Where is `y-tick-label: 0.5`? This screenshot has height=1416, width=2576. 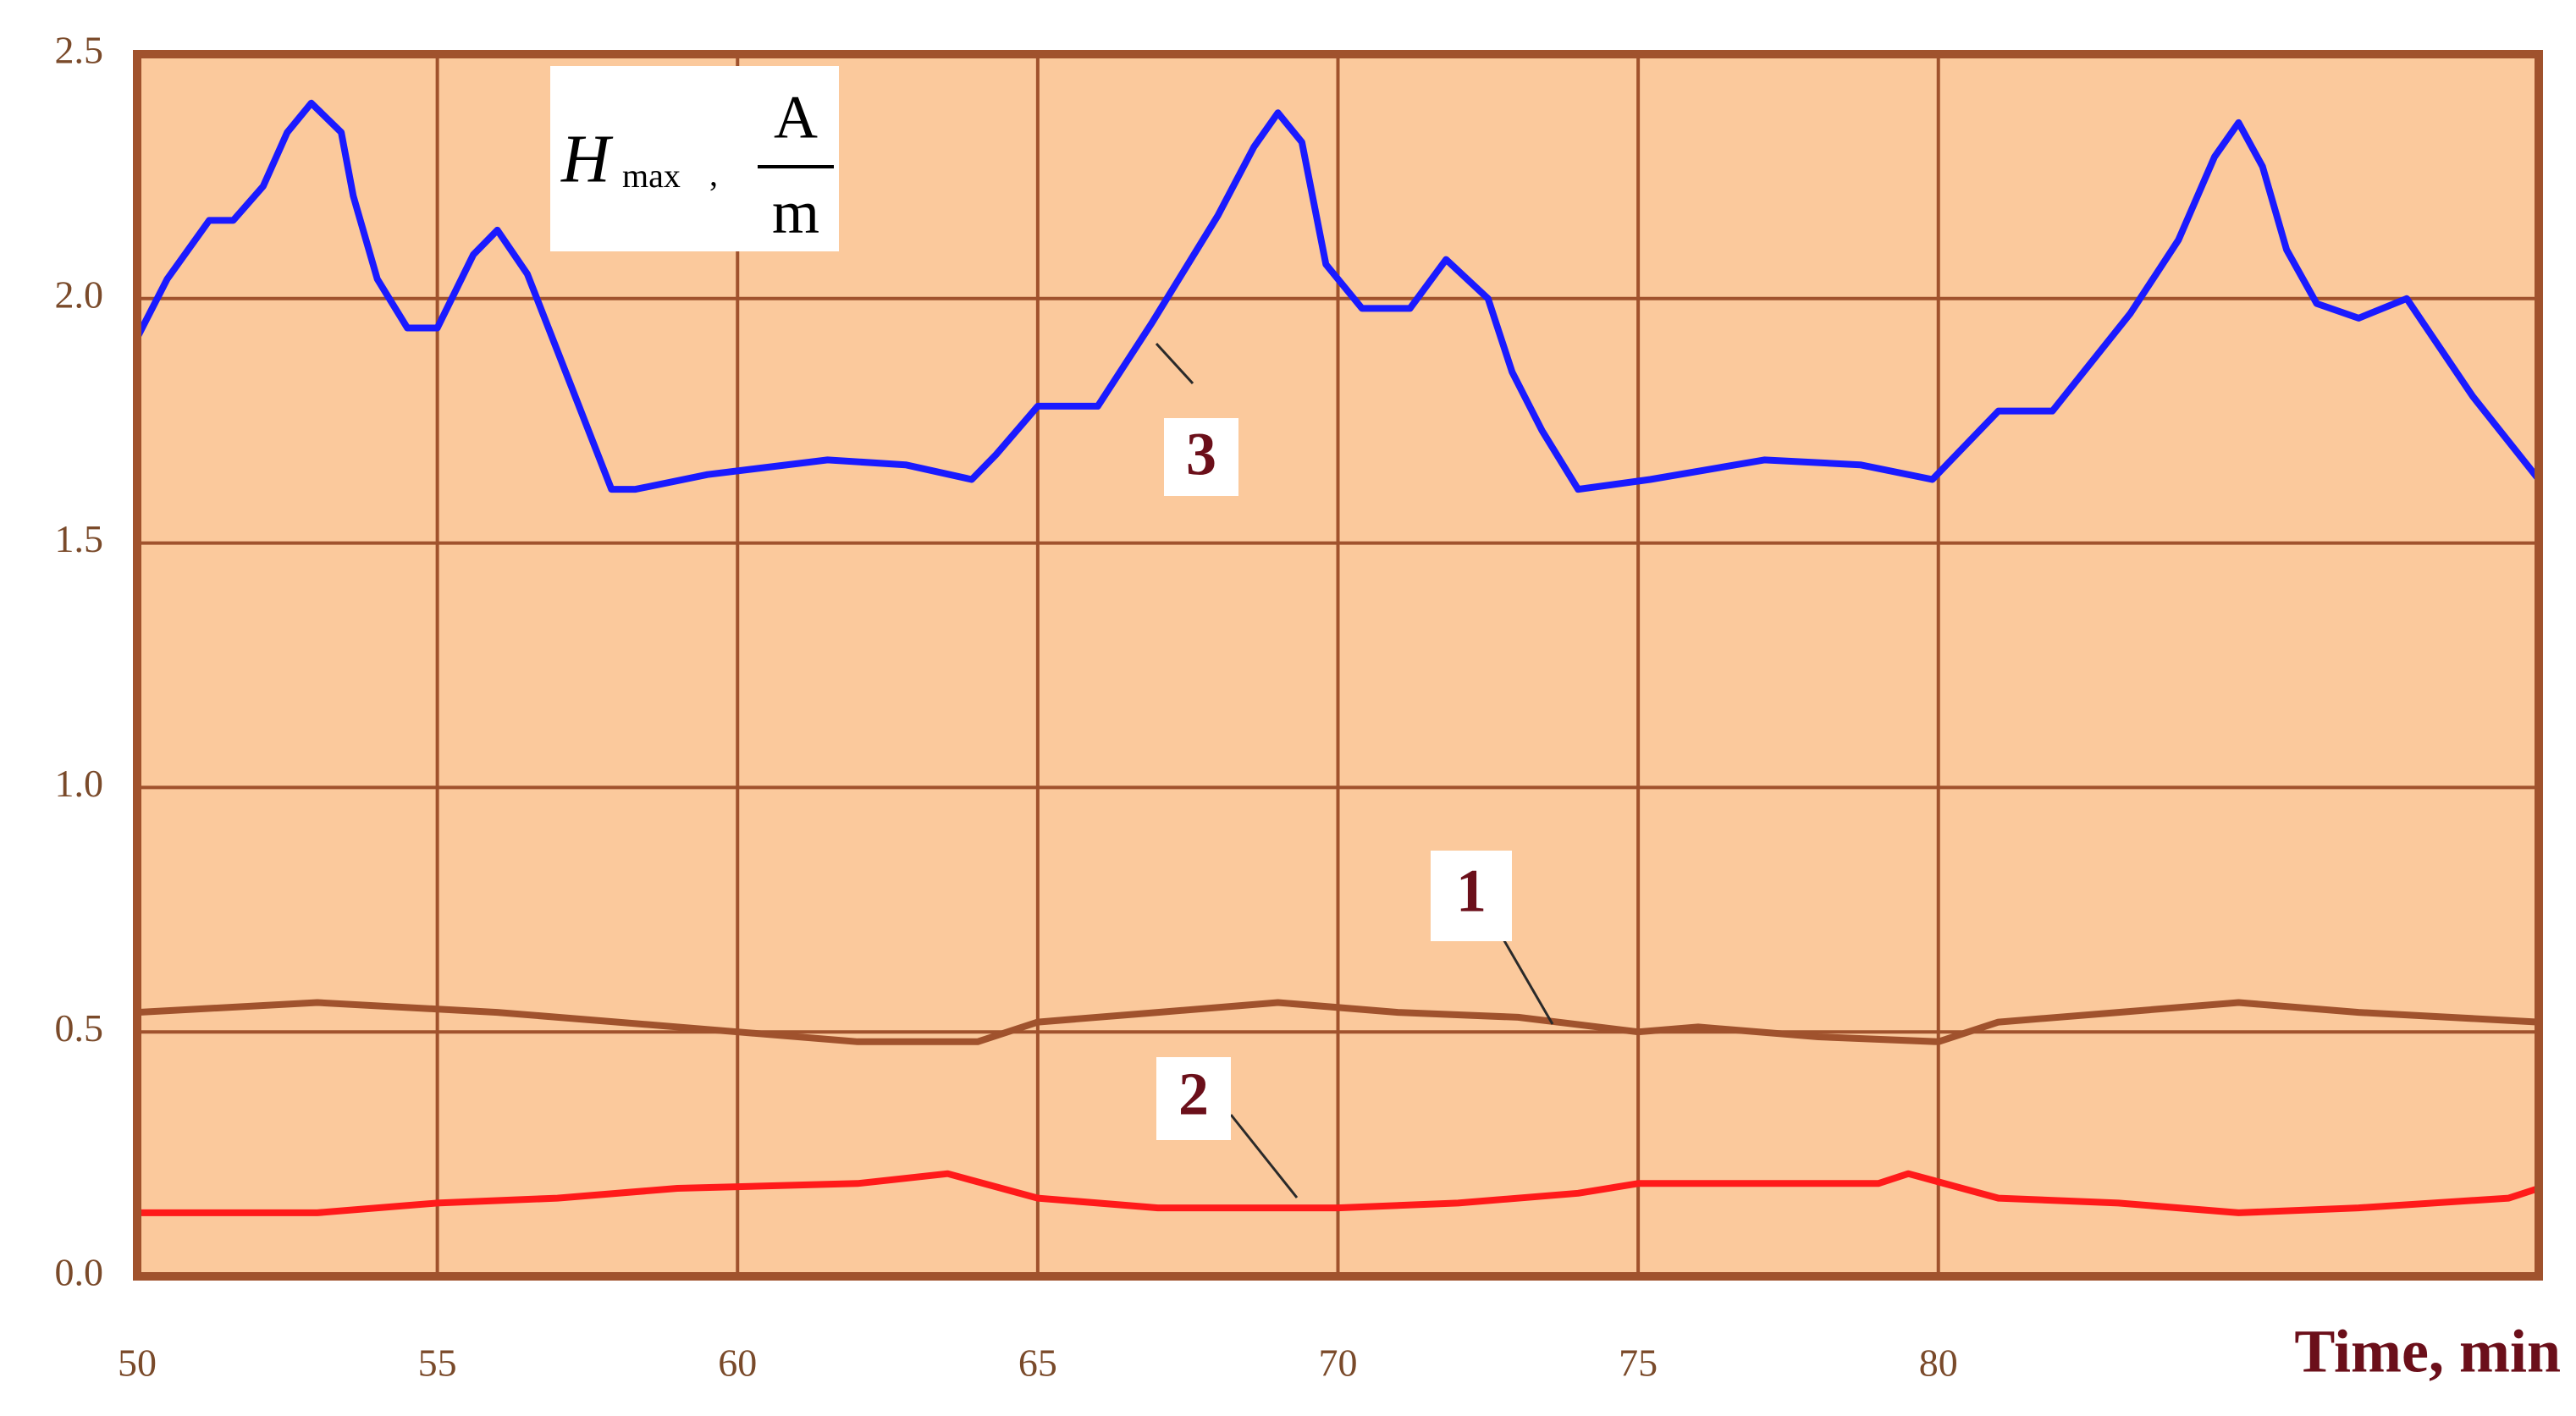 y-tick-label: 0.5 is located at coordinates (79, 1028).